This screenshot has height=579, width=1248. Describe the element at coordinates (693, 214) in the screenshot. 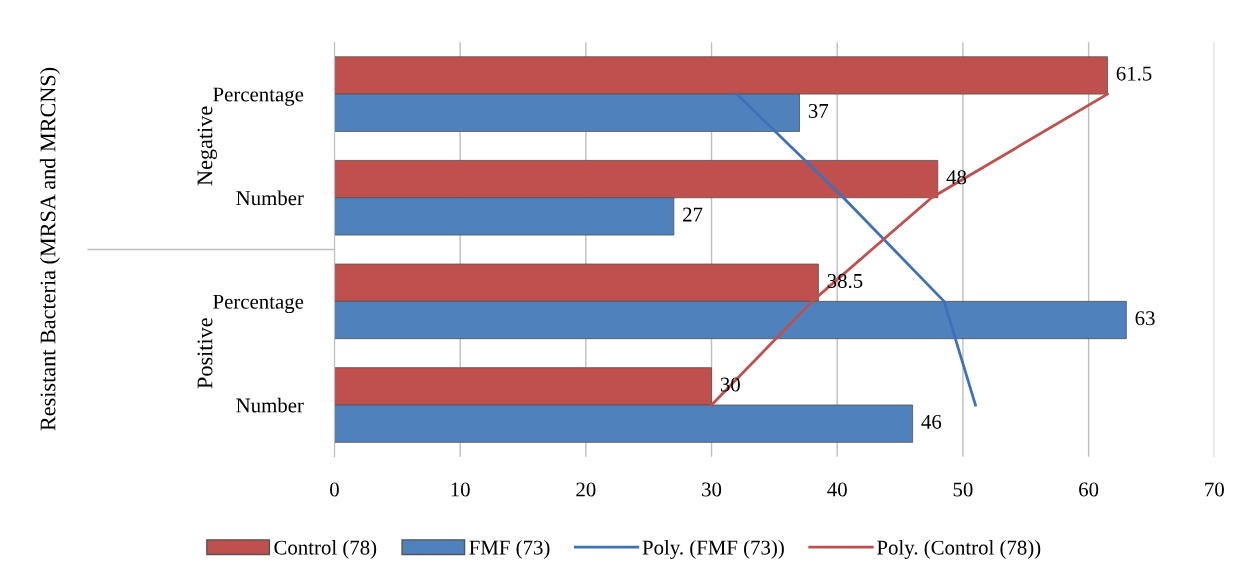

I see `data-label: 27` at that location.